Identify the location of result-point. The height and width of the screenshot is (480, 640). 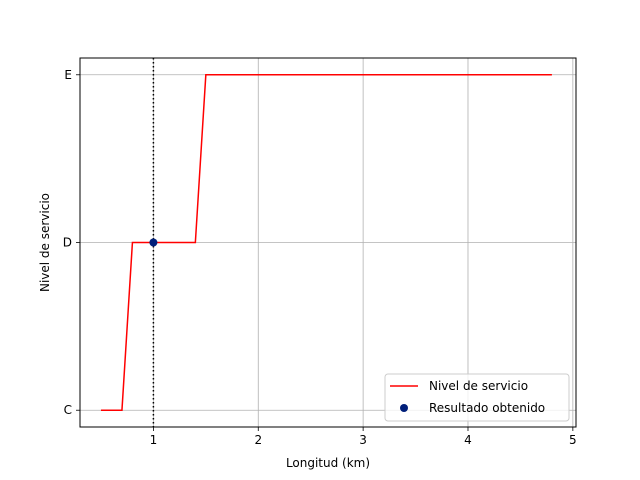
(153, 242).